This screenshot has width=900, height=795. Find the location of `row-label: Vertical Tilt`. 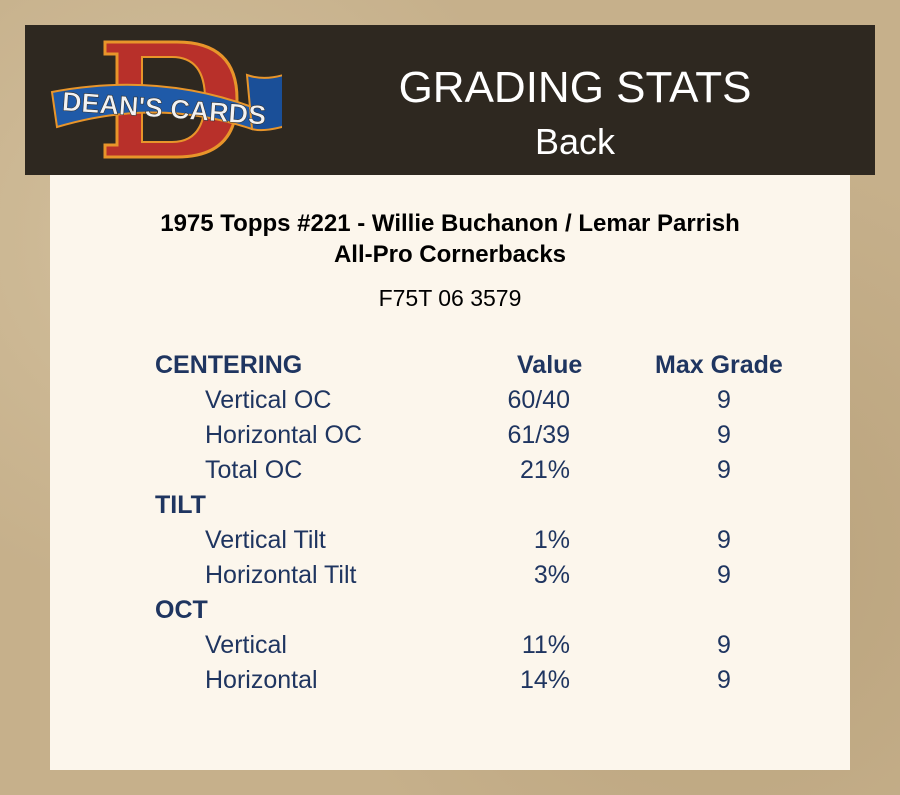

row-label: Vertical Tilt is located at coordinates (265, 540).